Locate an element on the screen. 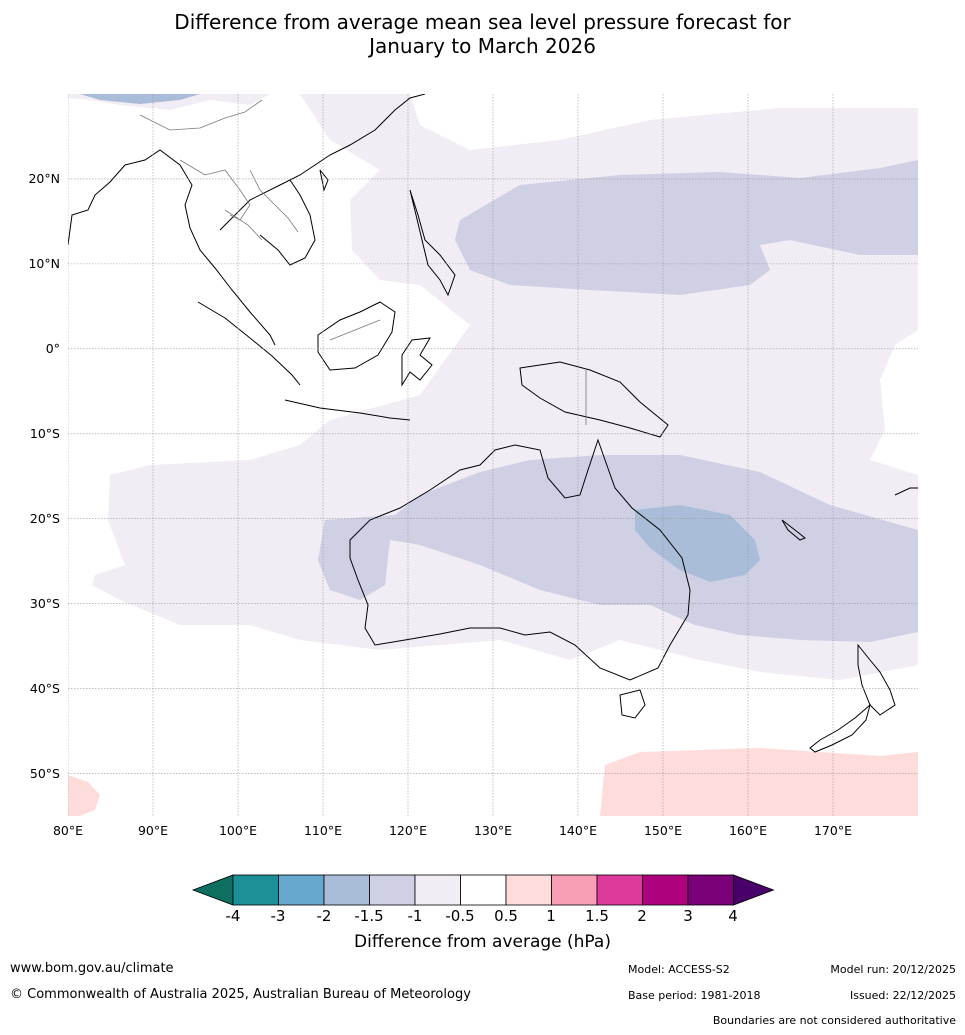 The image size is (965, 1035). lon-label-160e: 160°E is located at coordinates (747, 830).